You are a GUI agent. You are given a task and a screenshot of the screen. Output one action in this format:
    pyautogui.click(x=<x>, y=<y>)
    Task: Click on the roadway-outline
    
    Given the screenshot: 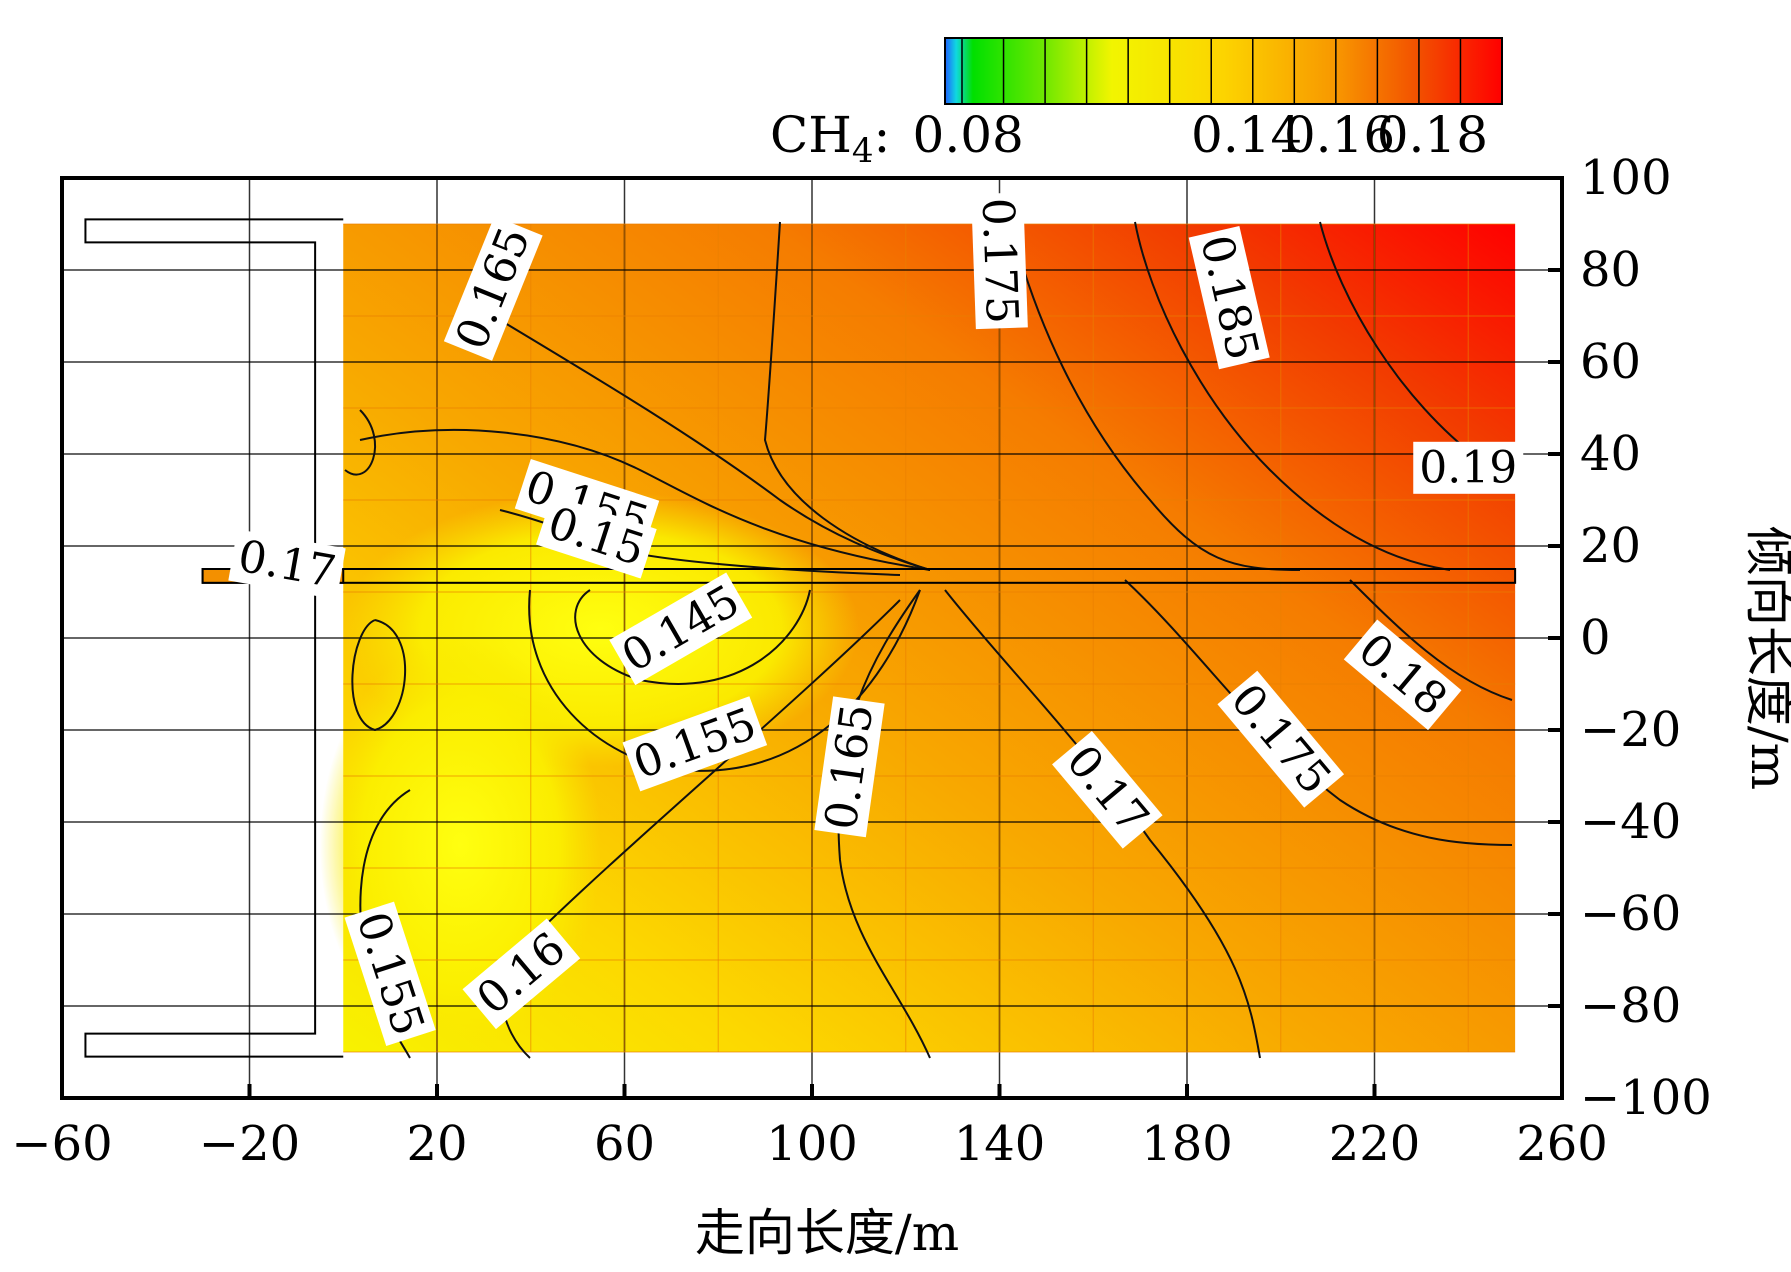 What is the action you would take?
    pyautogui.click(x=214, y=638)
    